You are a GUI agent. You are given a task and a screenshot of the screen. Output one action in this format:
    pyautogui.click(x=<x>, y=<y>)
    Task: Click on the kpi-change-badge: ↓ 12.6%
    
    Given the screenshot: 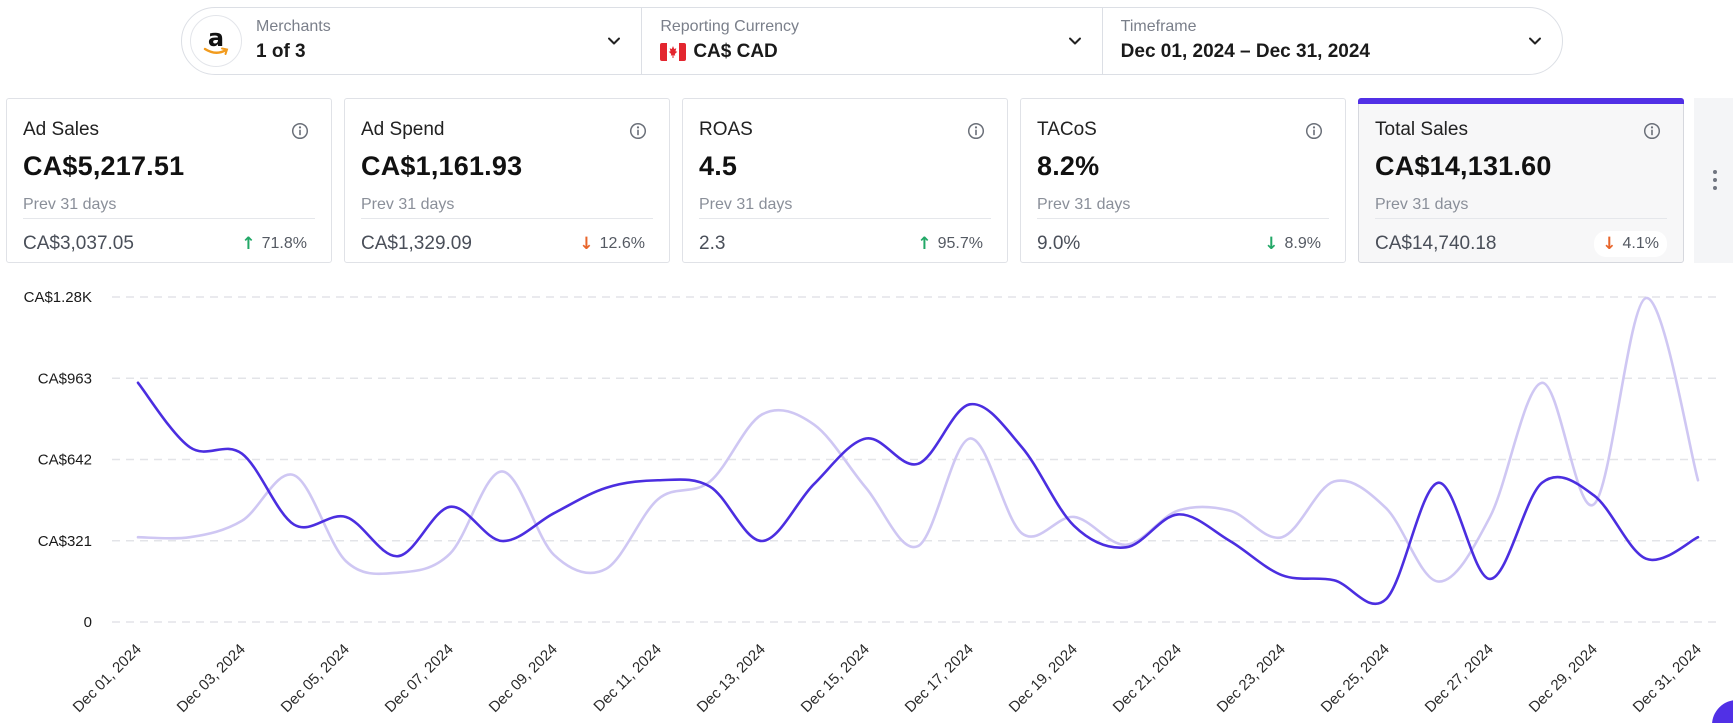 What is the action you would take?
    pyautogui.click(x=612, y=244)
    